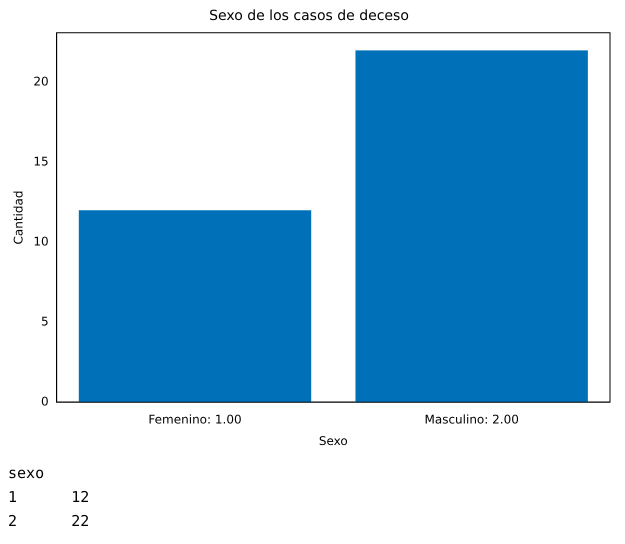  What do you see at coordinates (309, 16) in the screenshot?
I see `chart-title: Sexo de los casos de deceso` at bounding box center [309, 16].